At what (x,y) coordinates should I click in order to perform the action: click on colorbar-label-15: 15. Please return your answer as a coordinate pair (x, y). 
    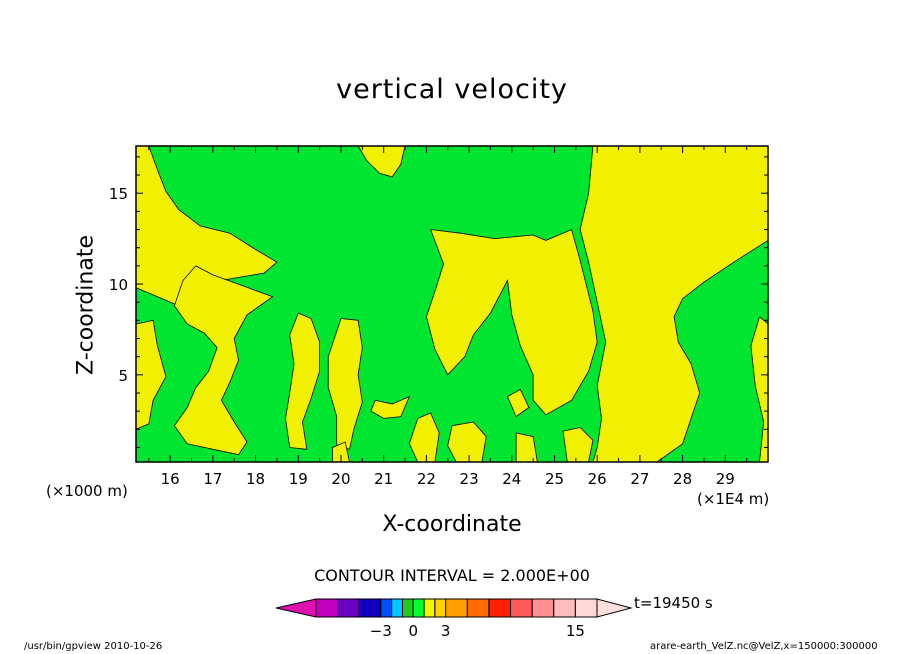
    Looking at the image, I should click on (575, 631).